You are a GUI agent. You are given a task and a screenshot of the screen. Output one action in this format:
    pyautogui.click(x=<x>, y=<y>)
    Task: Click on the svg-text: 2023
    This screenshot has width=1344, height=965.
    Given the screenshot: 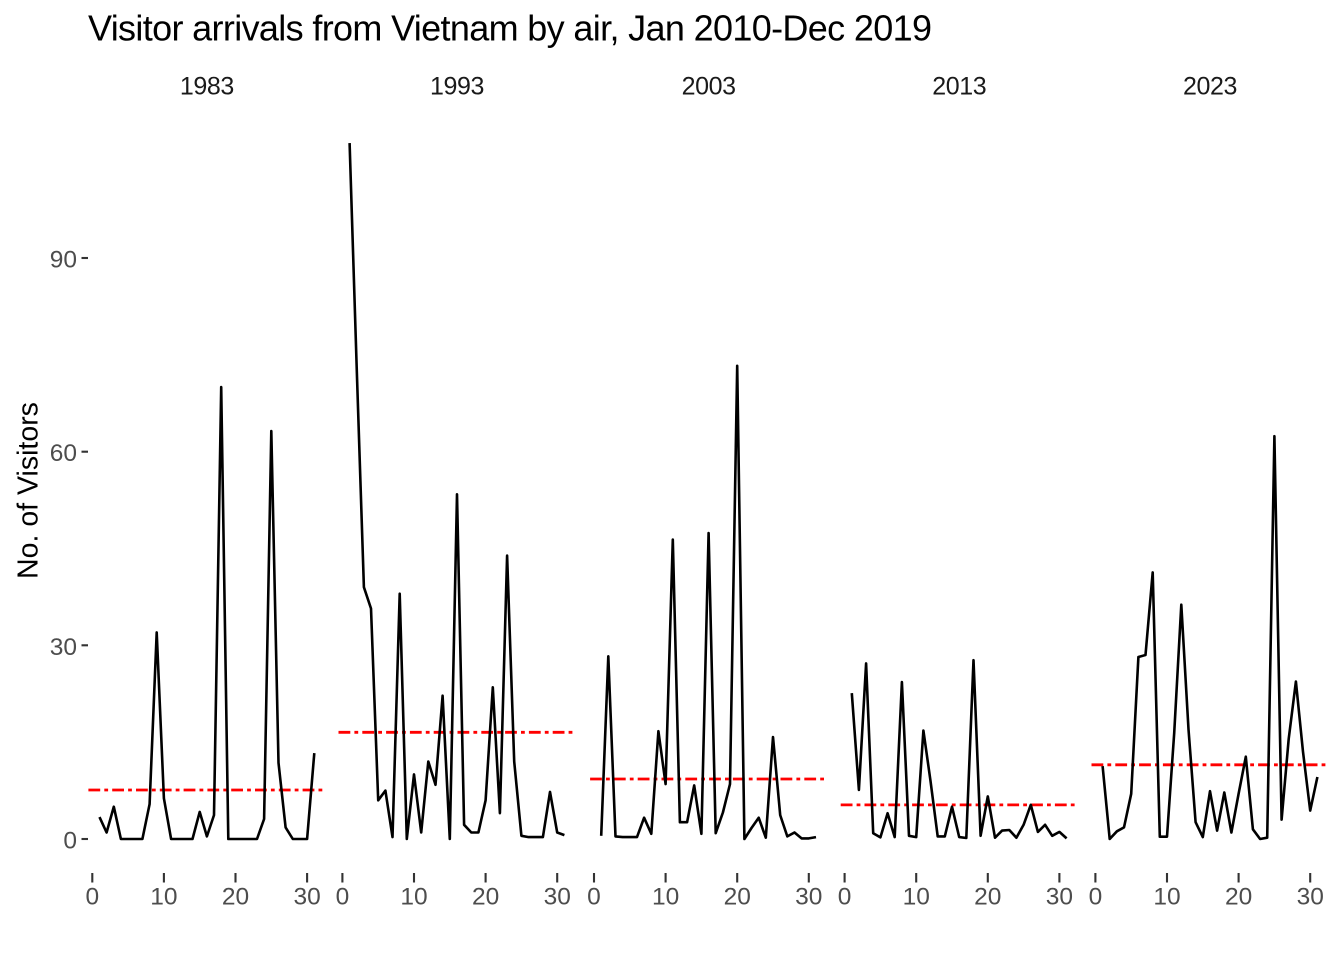 What is the action you would take?
    pyautogui.click(x=1210, y=87)
    